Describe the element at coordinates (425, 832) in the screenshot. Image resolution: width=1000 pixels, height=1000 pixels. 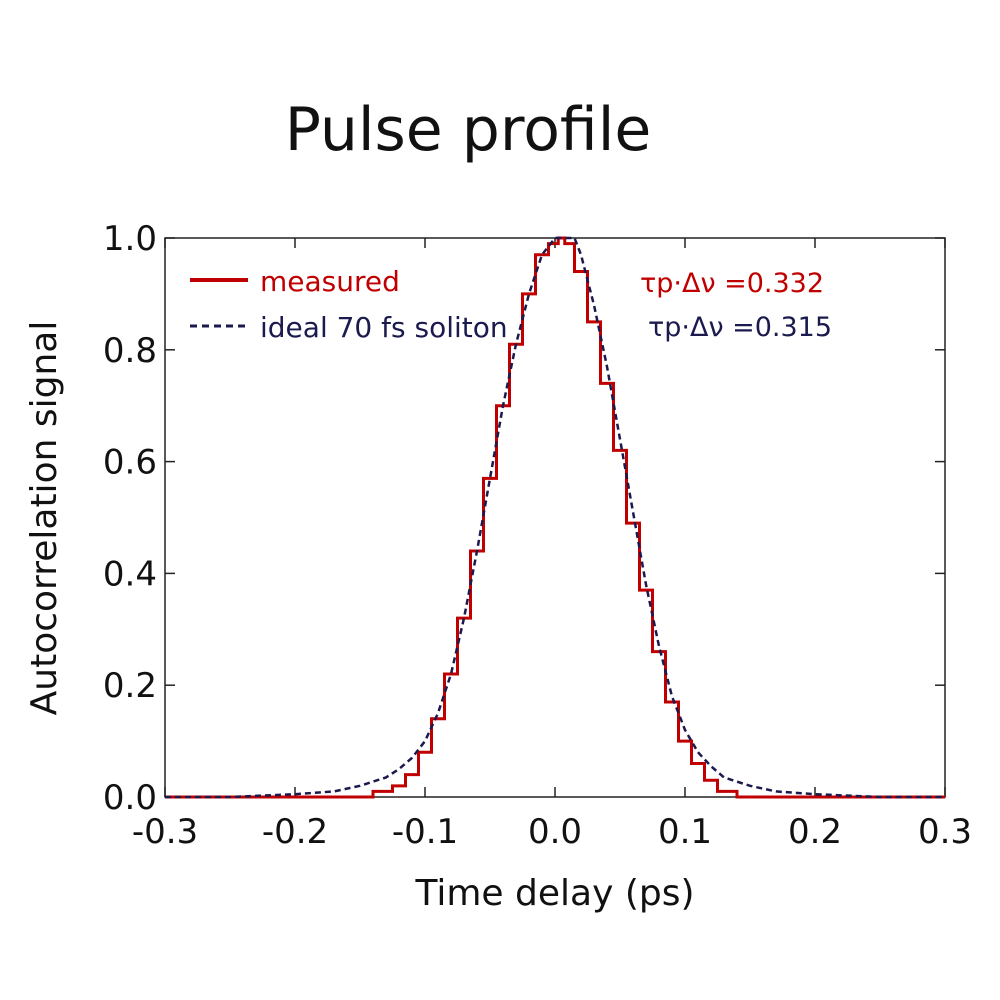
I see `x-tick-label: -0.1` at that location.